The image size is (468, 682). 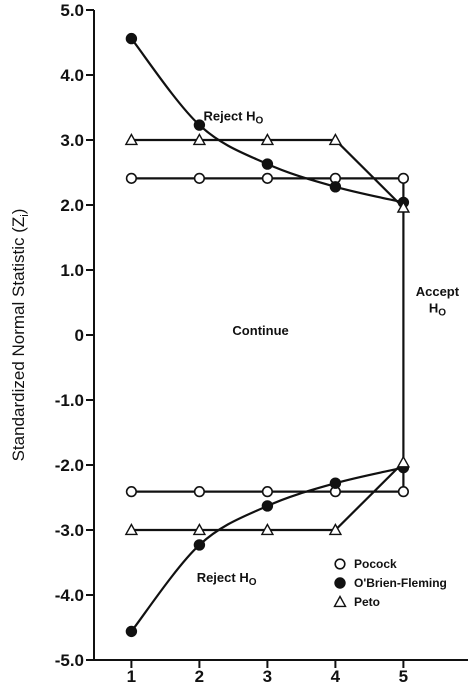 I want to click on legend-label: Pocock, so click(x=375, y=564).